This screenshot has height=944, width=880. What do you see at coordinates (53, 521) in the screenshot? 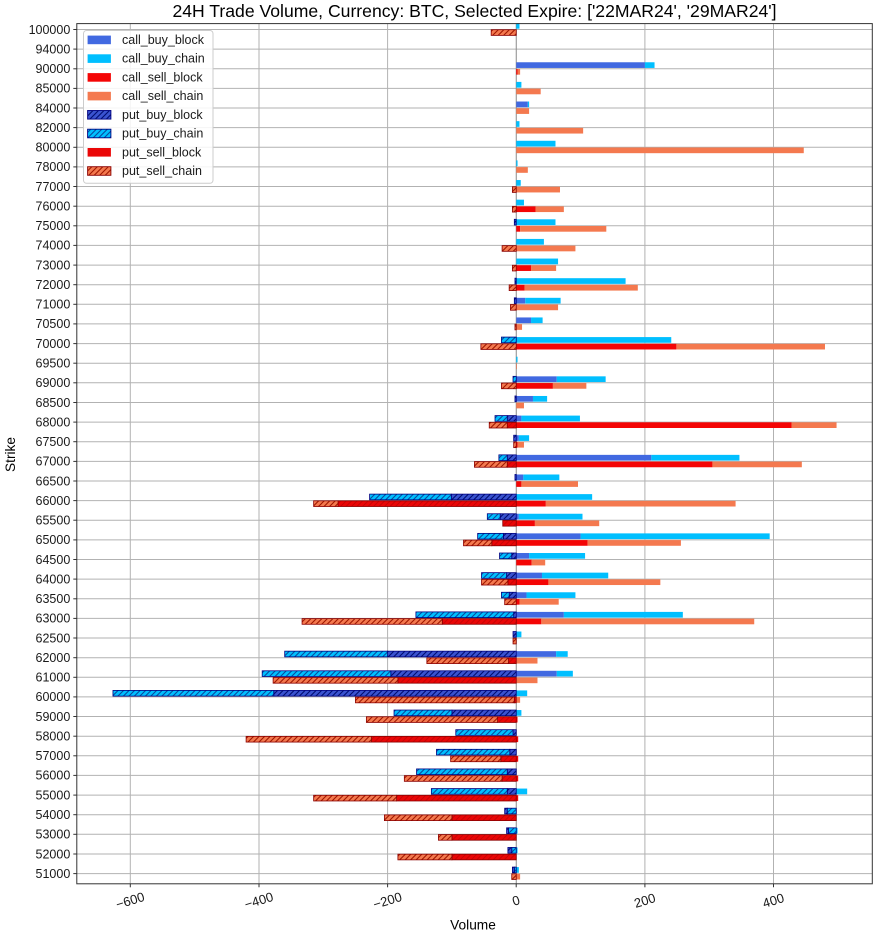
I see `svg-text: 65500` at bounding box center [53, 521].